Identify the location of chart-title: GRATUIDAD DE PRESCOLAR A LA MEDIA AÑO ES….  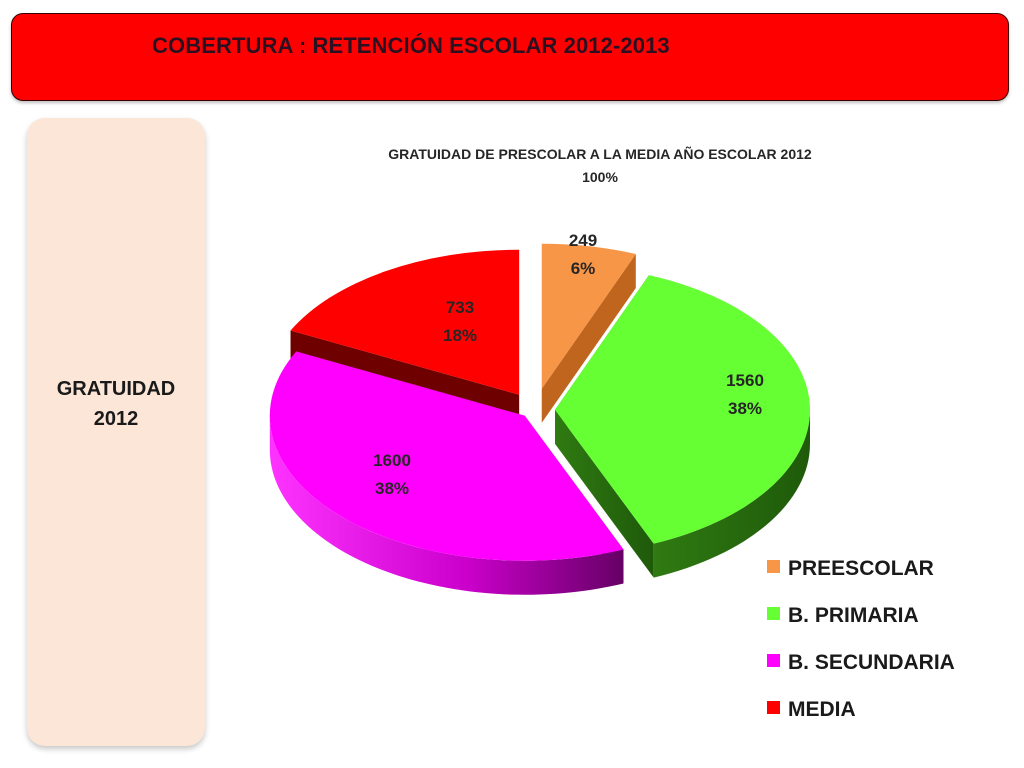
(600, 153).